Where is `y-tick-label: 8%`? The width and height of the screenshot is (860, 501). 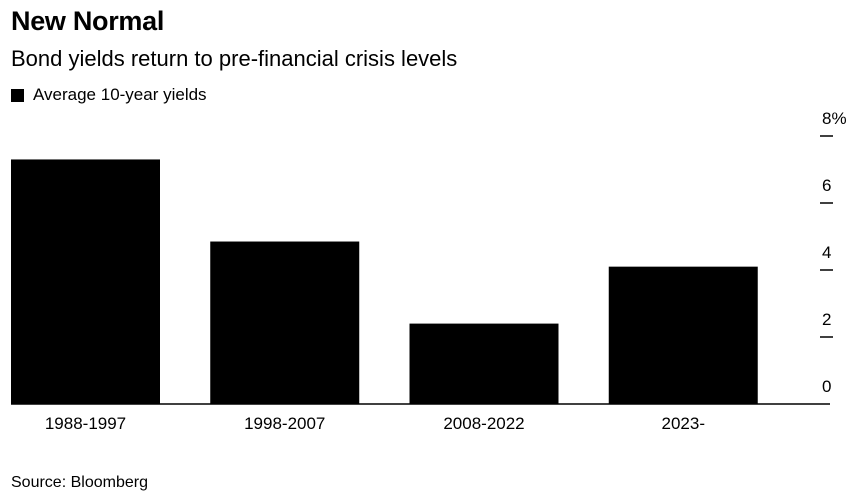
y-tick-label: 8% is located at coordinates (834, 118).